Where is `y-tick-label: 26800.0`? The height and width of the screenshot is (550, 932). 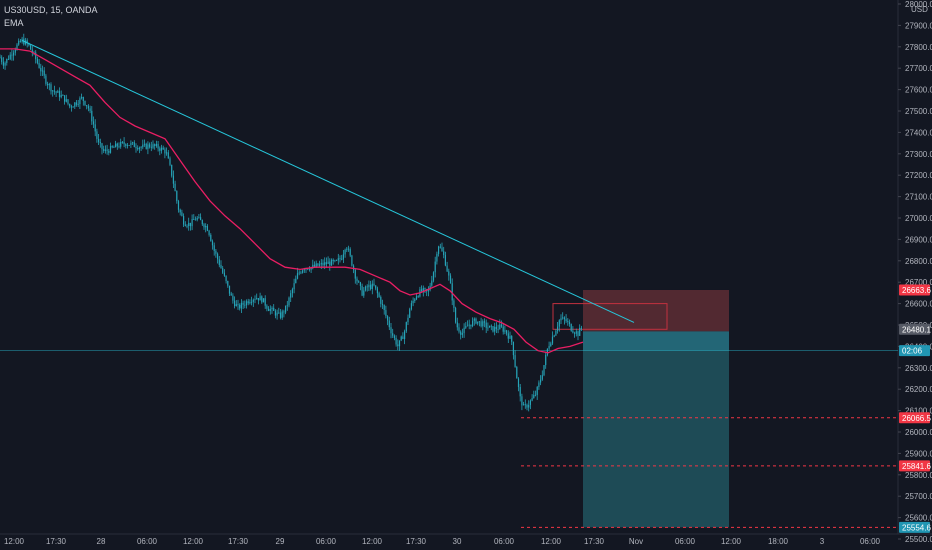 y-tick-label: 26800.0 is located at coordinates (918, 261).